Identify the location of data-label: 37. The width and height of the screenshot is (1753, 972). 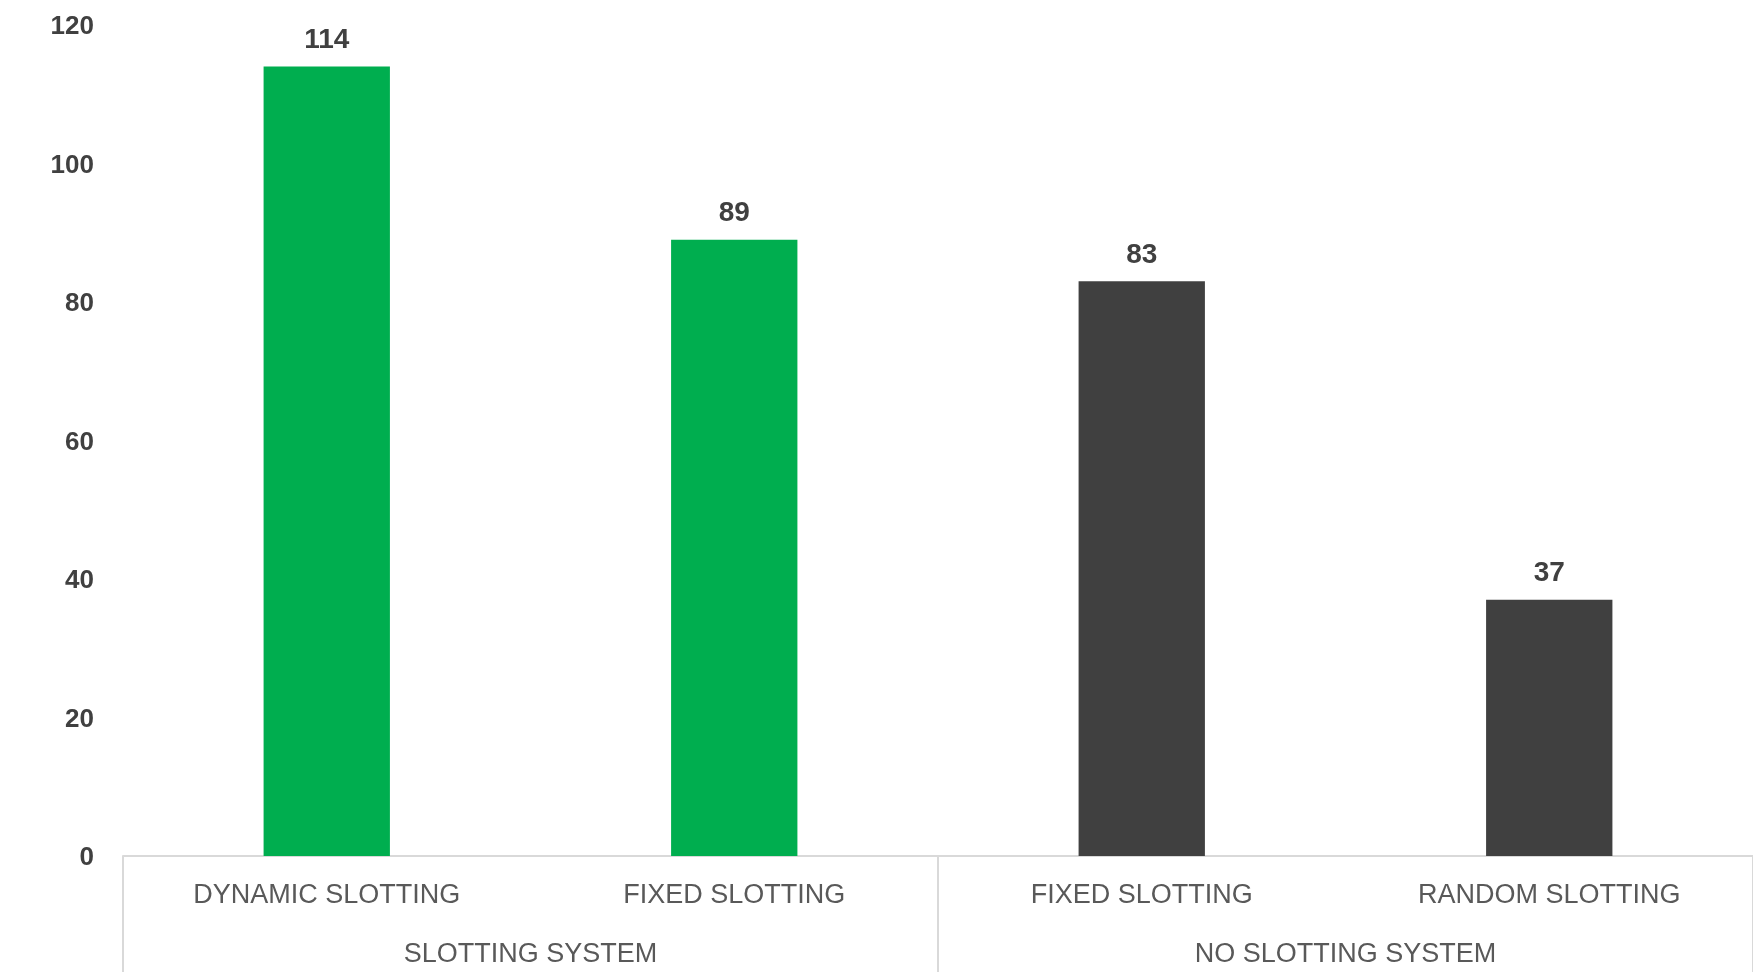
(1549, 572).